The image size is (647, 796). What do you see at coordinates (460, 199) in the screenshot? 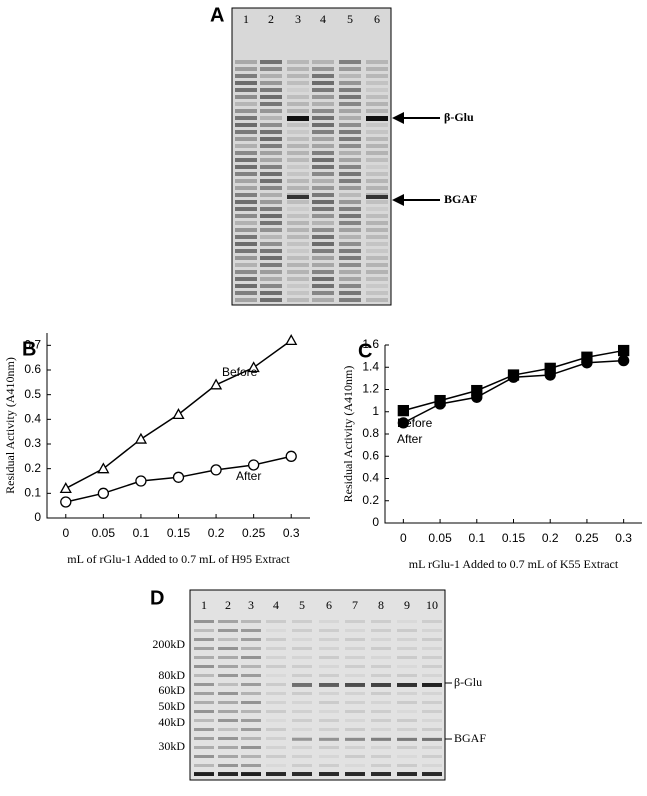
I see `band-label: BGAF` at bounding box center [460, 199].